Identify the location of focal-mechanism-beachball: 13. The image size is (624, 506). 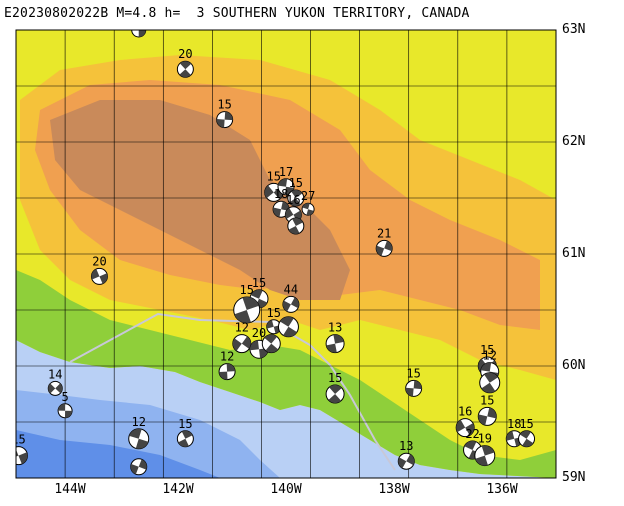
(406, 454).